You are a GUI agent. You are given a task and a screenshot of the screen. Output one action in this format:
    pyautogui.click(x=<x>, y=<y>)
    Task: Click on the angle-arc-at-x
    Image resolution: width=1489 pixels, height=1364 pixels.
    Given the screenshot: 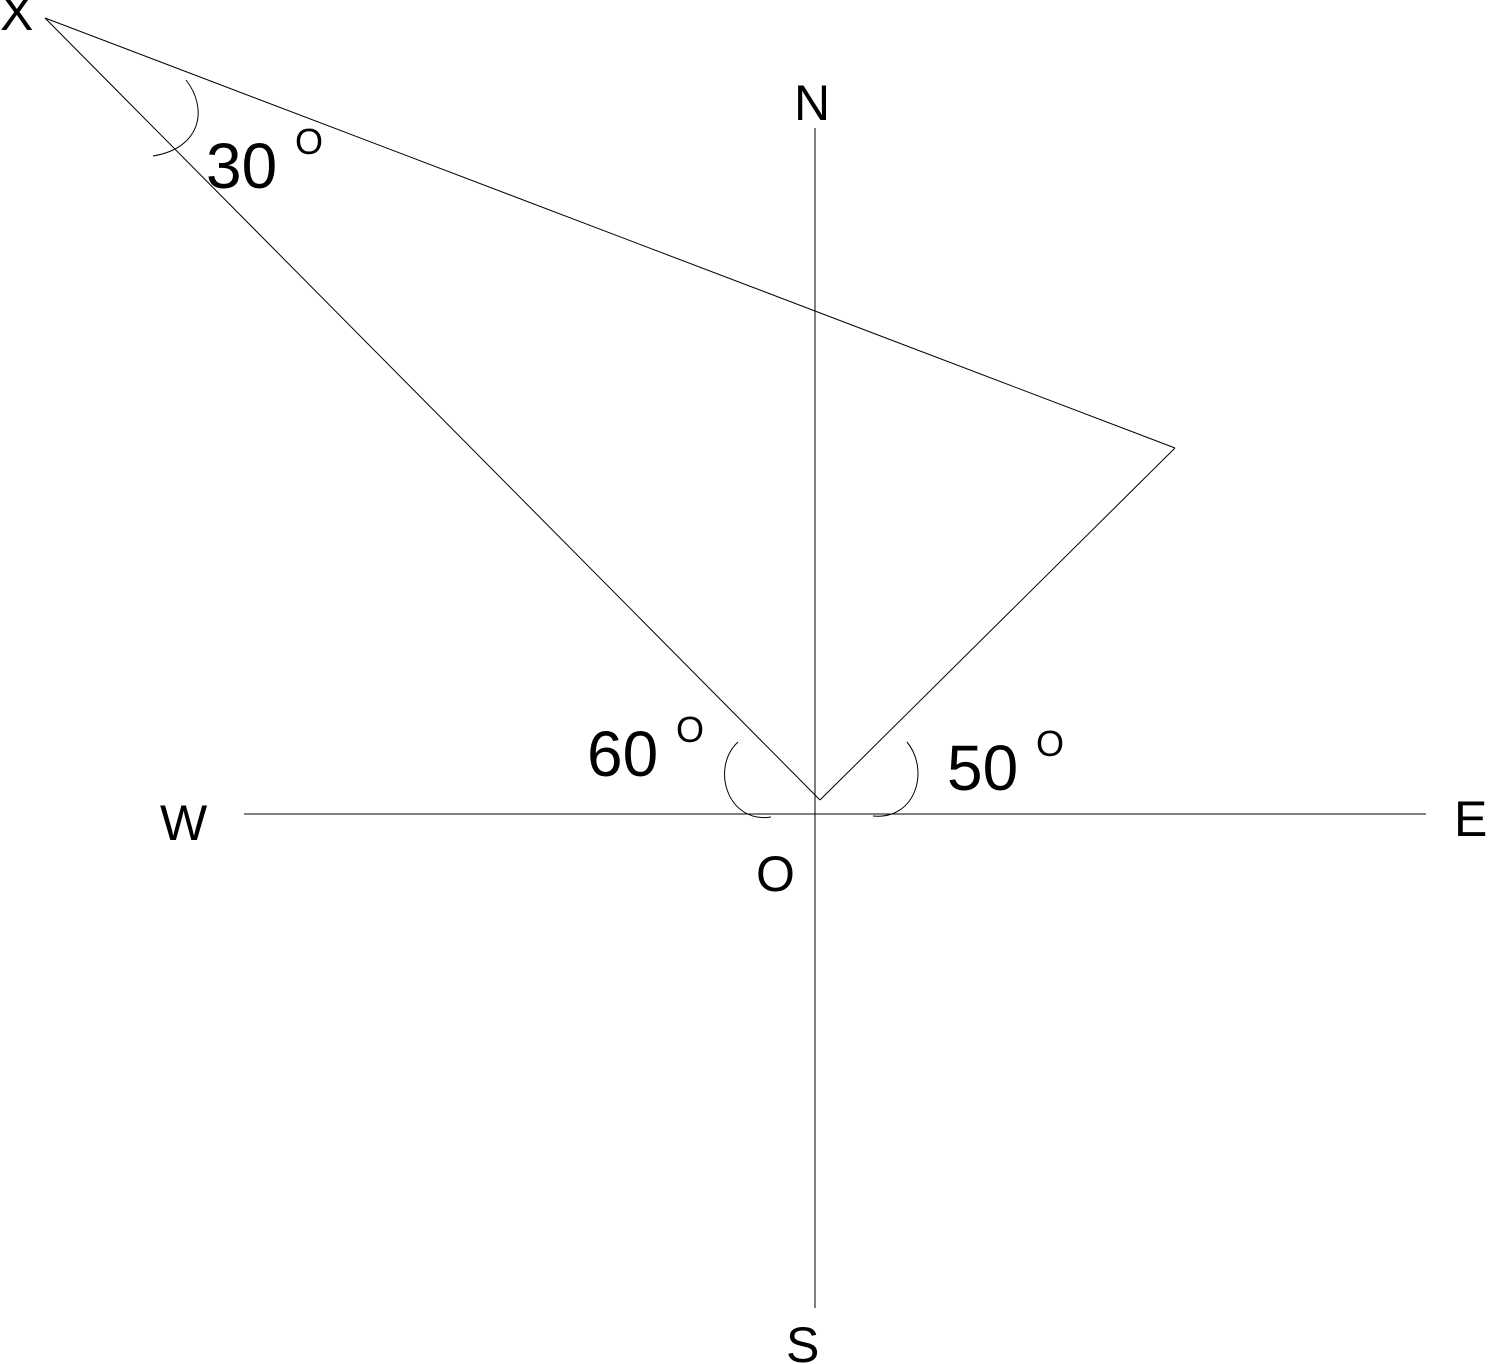 What is the action you would take?
    pyautogui.click(x=175, y=118)
    